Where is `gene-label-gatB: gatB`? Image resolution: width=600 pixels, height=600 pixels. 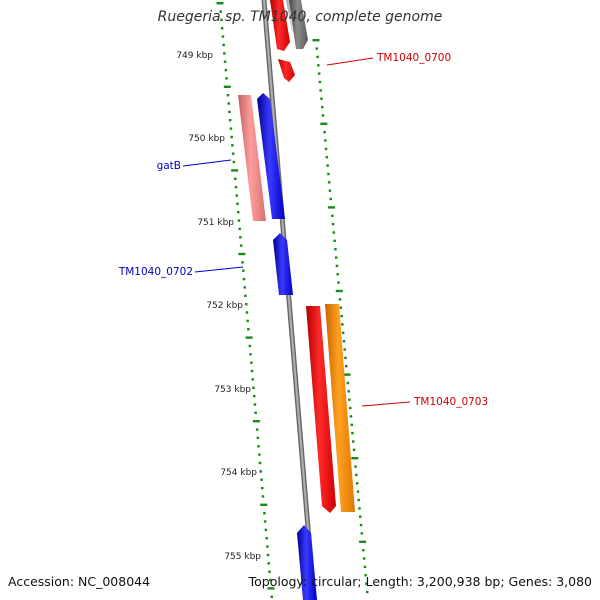
gene-label-gatB: gatB is located at coordinates (169, 166).